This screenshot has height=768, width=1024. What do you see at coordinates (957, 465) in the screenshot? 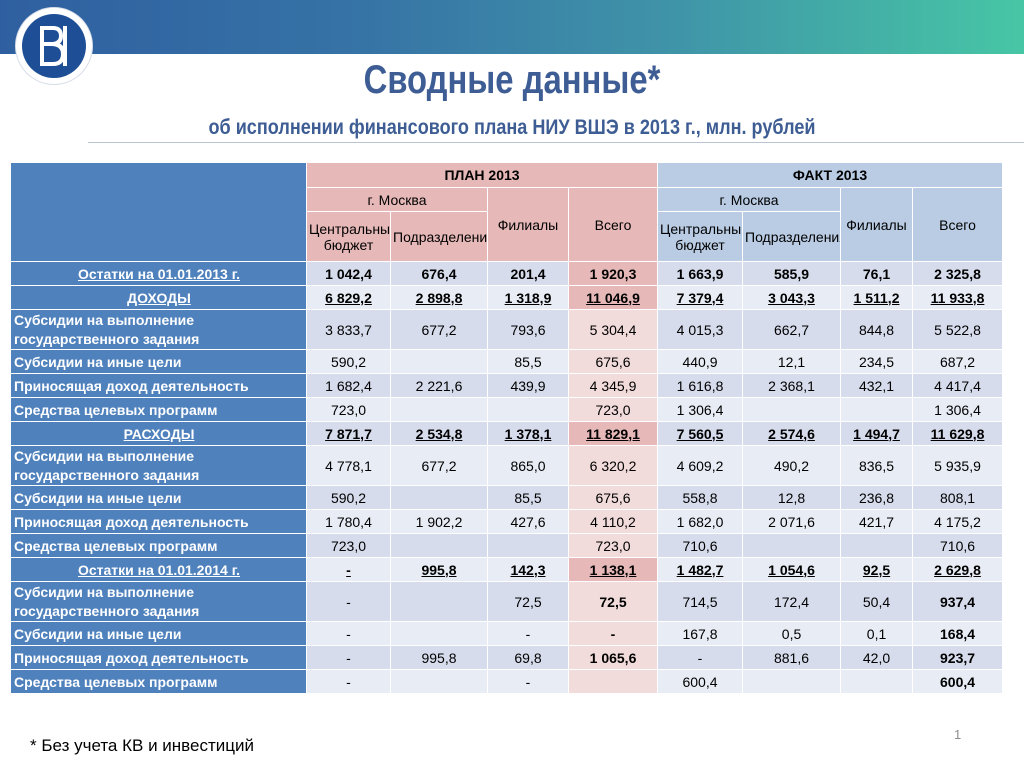
I see `cell-value: 5 935,9` at bounding box center [957, 465].